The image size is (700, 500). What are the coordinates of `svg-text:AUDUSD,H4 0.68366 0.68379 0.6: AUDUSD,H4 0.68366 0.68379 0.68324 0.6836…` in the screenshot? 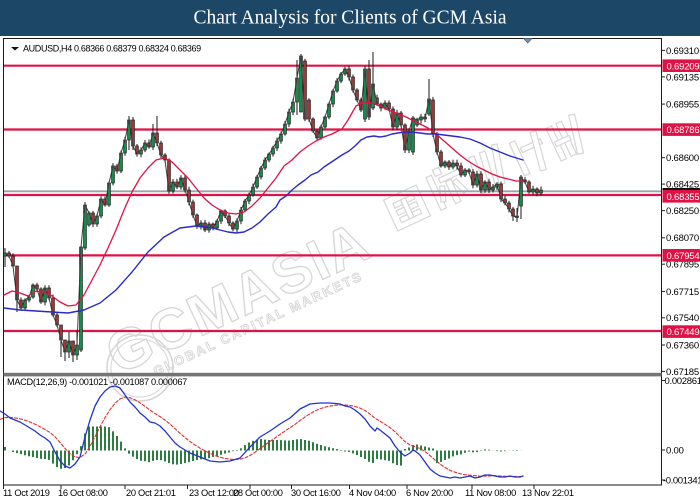 It's located at (112, 49).